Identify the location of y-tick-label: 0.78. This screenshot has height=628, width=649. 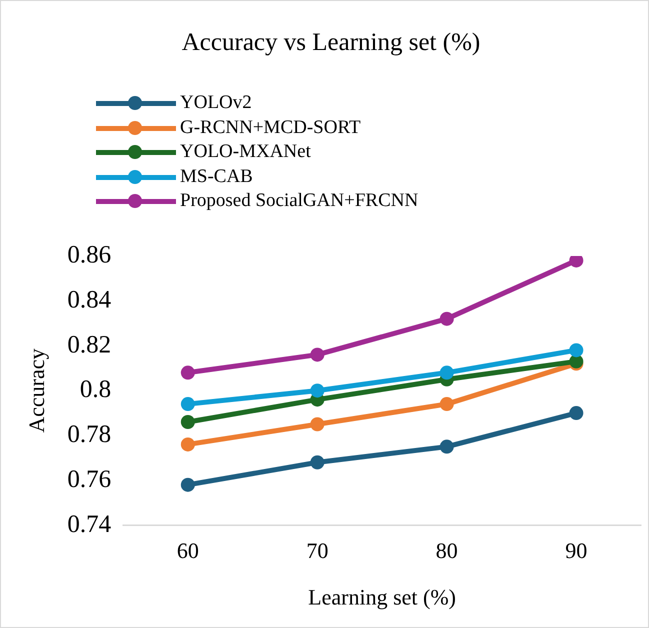
(89, 434).